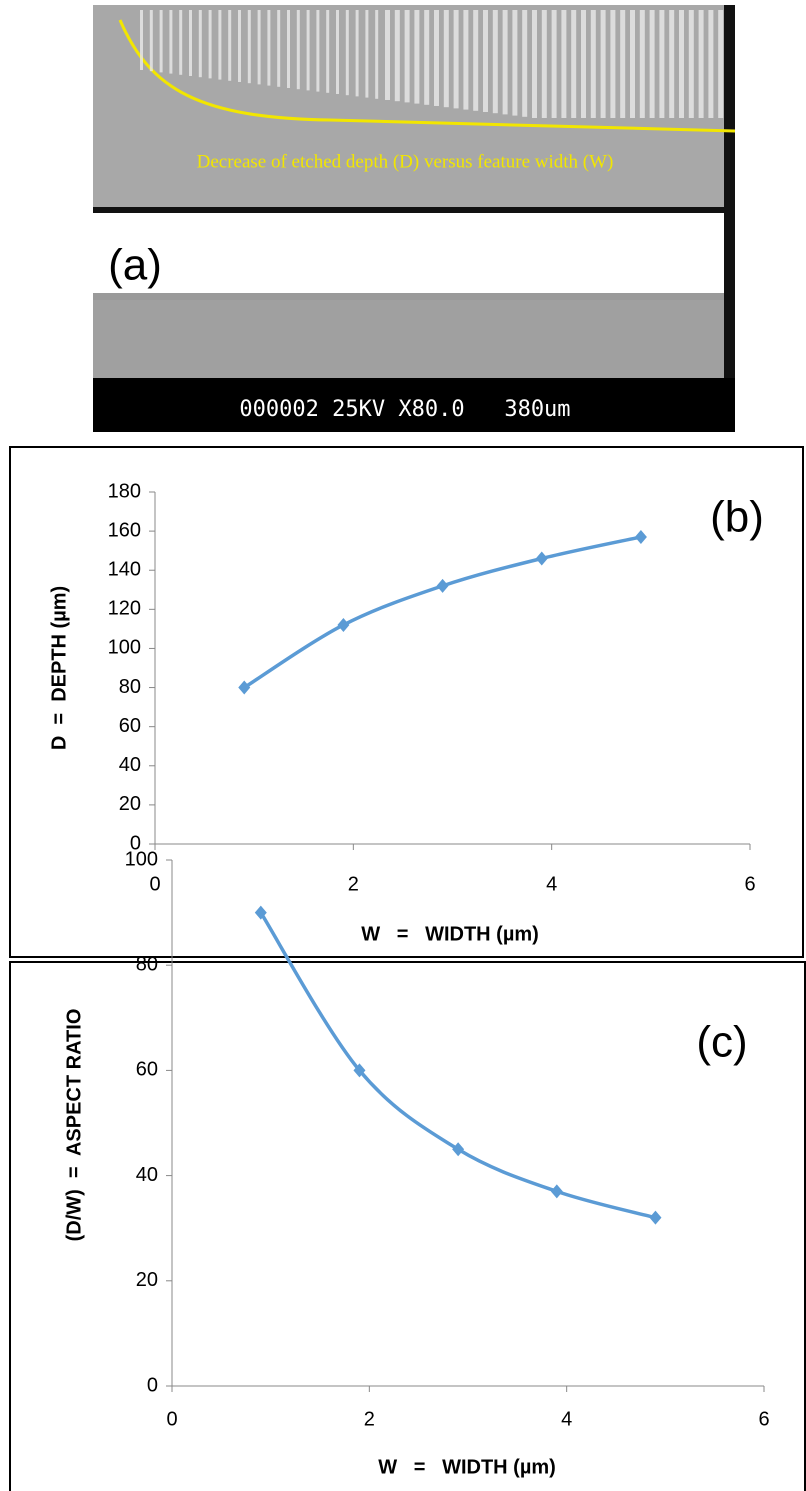 Image resolution: width=806 pixels, height=1491 pixels. I want to click on sem-void, so click(414, 253).